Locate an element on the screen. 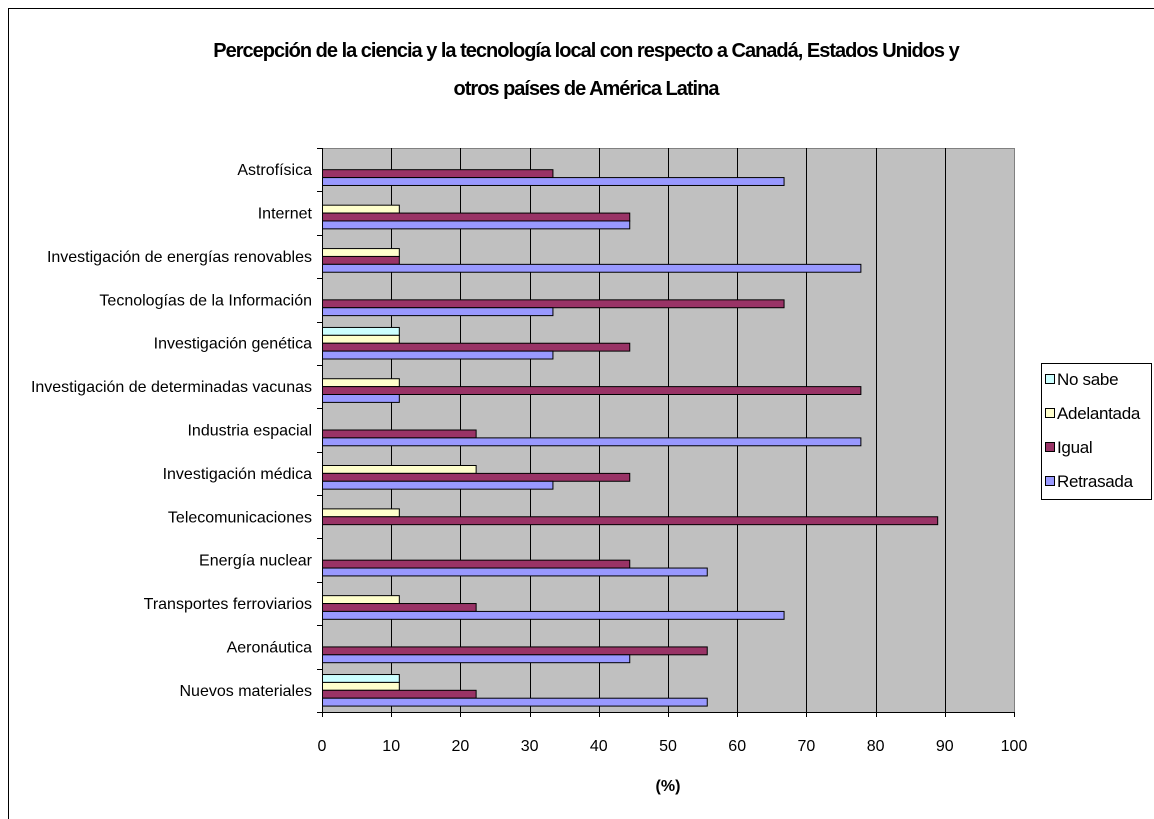 The image size is (1154, 819). bar-adelantada-telecomunicaciones is located at coordinates (361, 513).